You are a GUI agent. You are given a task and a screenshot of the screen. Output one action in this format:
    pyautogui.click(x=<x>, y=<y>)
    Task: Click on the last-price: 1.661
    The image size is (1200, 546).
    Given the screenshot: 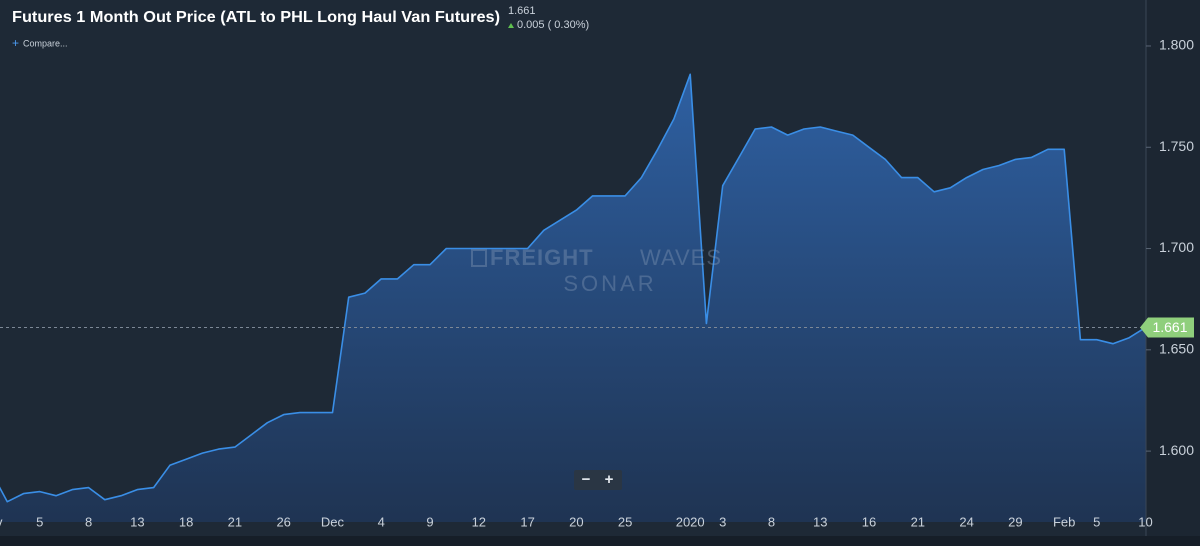 What is the action you would take?
    pyautogui.click(x=522, y=11)
    